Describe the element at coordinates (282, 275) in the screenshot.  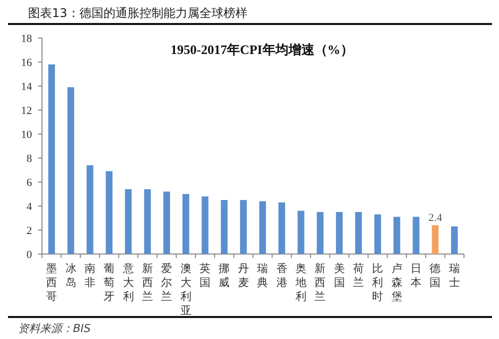
I see `x-tick-label: 香港` at that location.